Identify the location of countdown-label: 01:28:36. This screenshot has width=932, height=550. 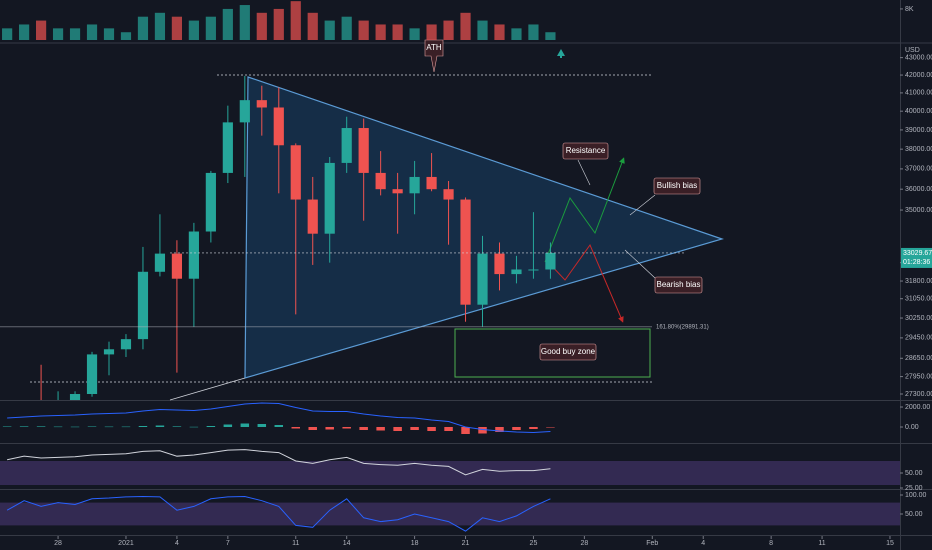
(916, 262).